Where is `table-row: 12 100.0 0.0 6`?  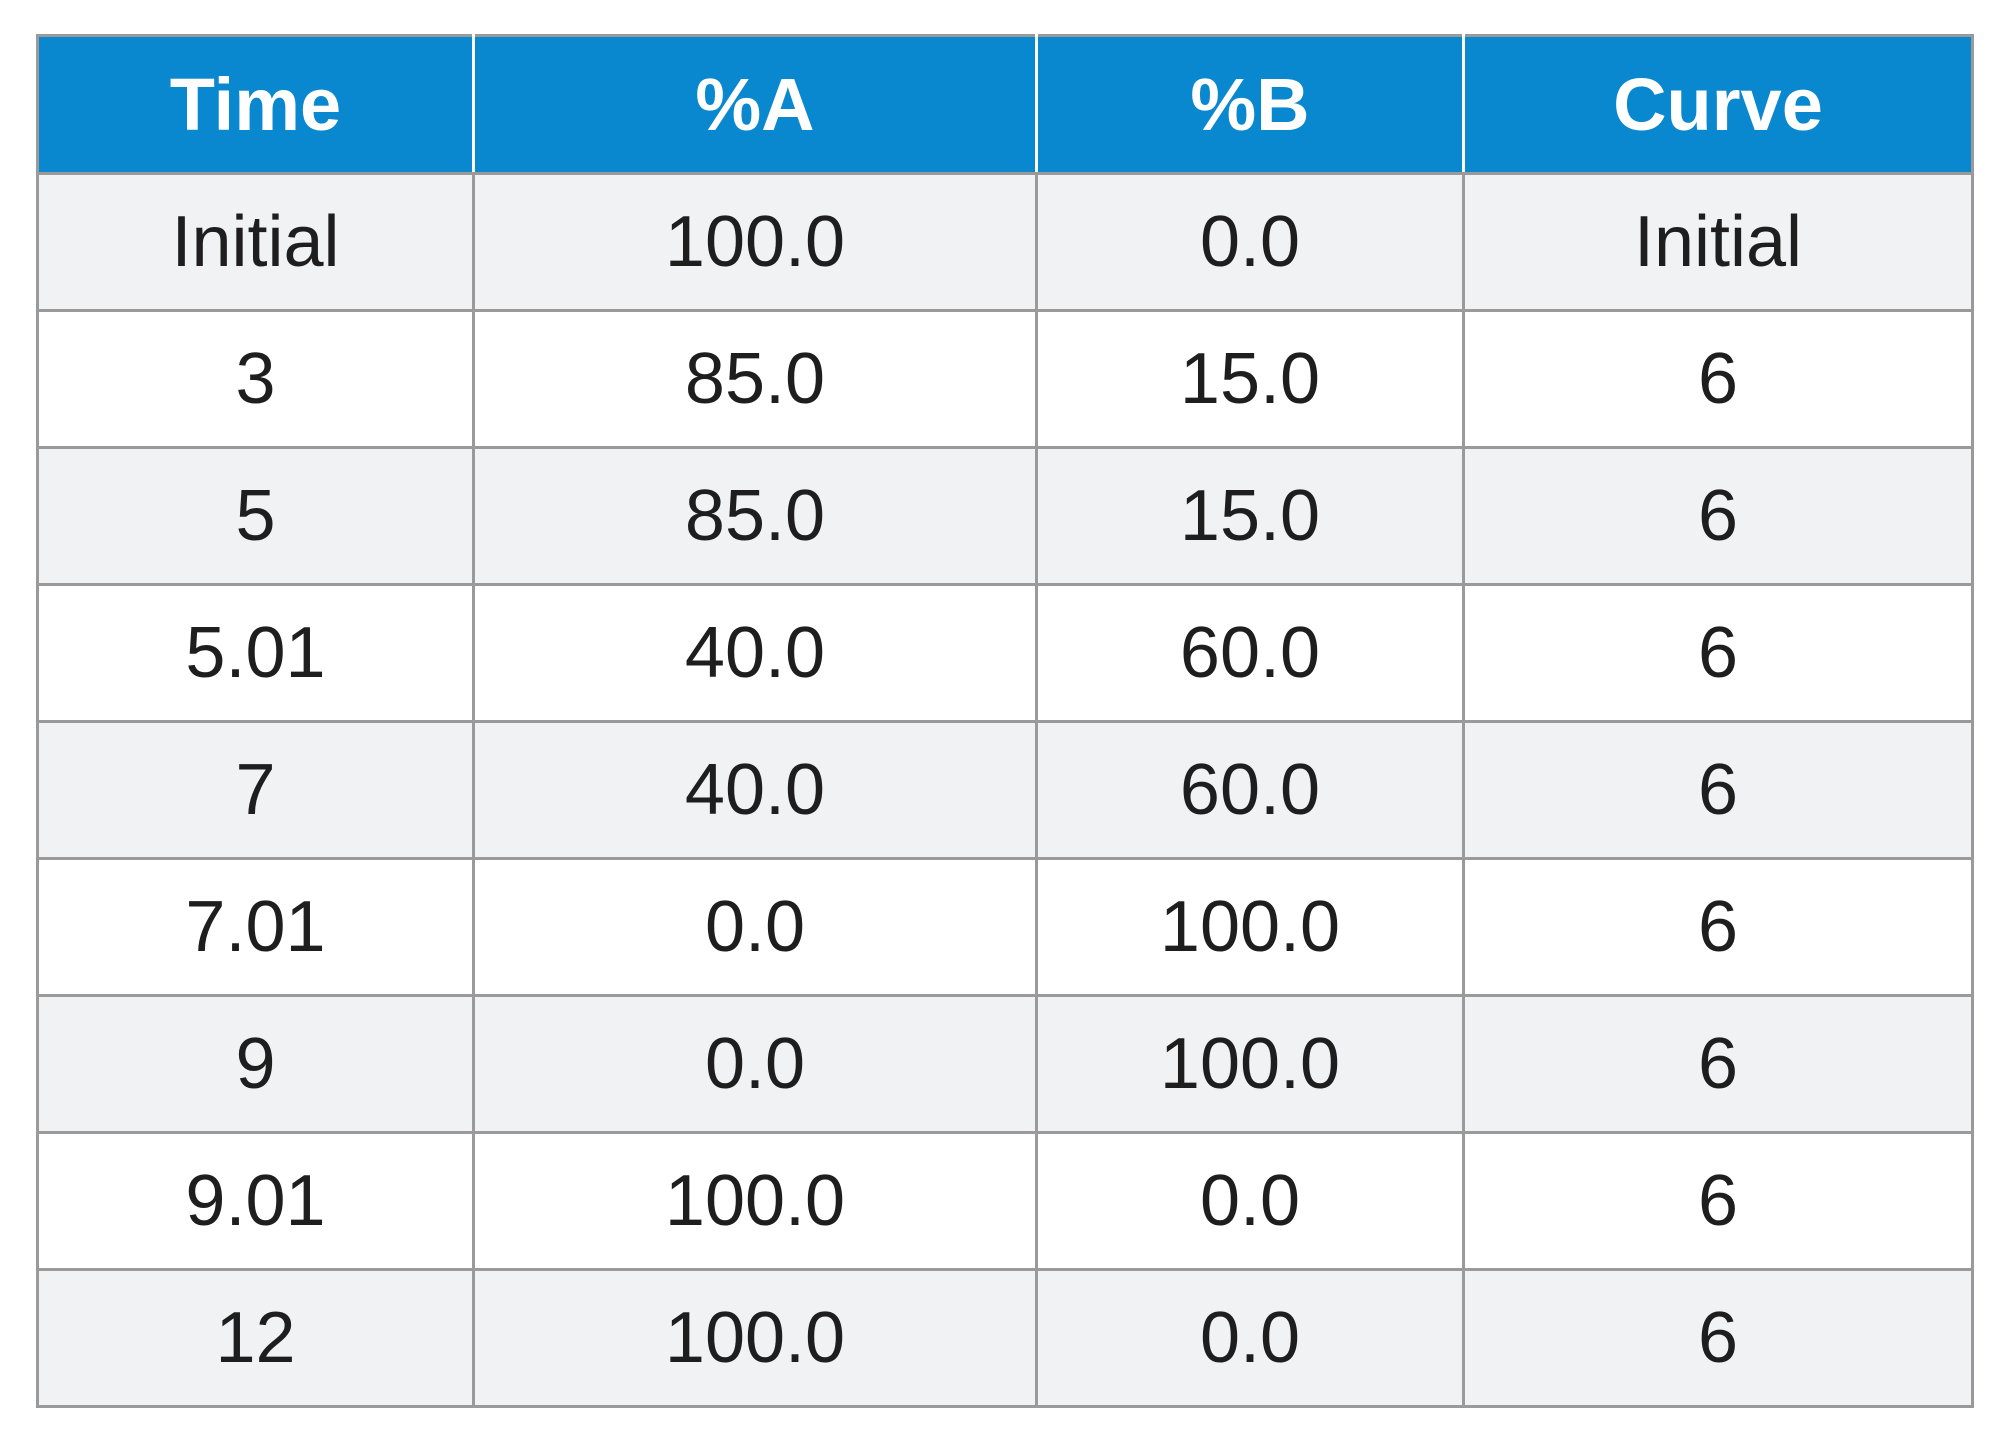
table-row: 12 100.0 0.0 6 is located at coordinates (1005, 1338).